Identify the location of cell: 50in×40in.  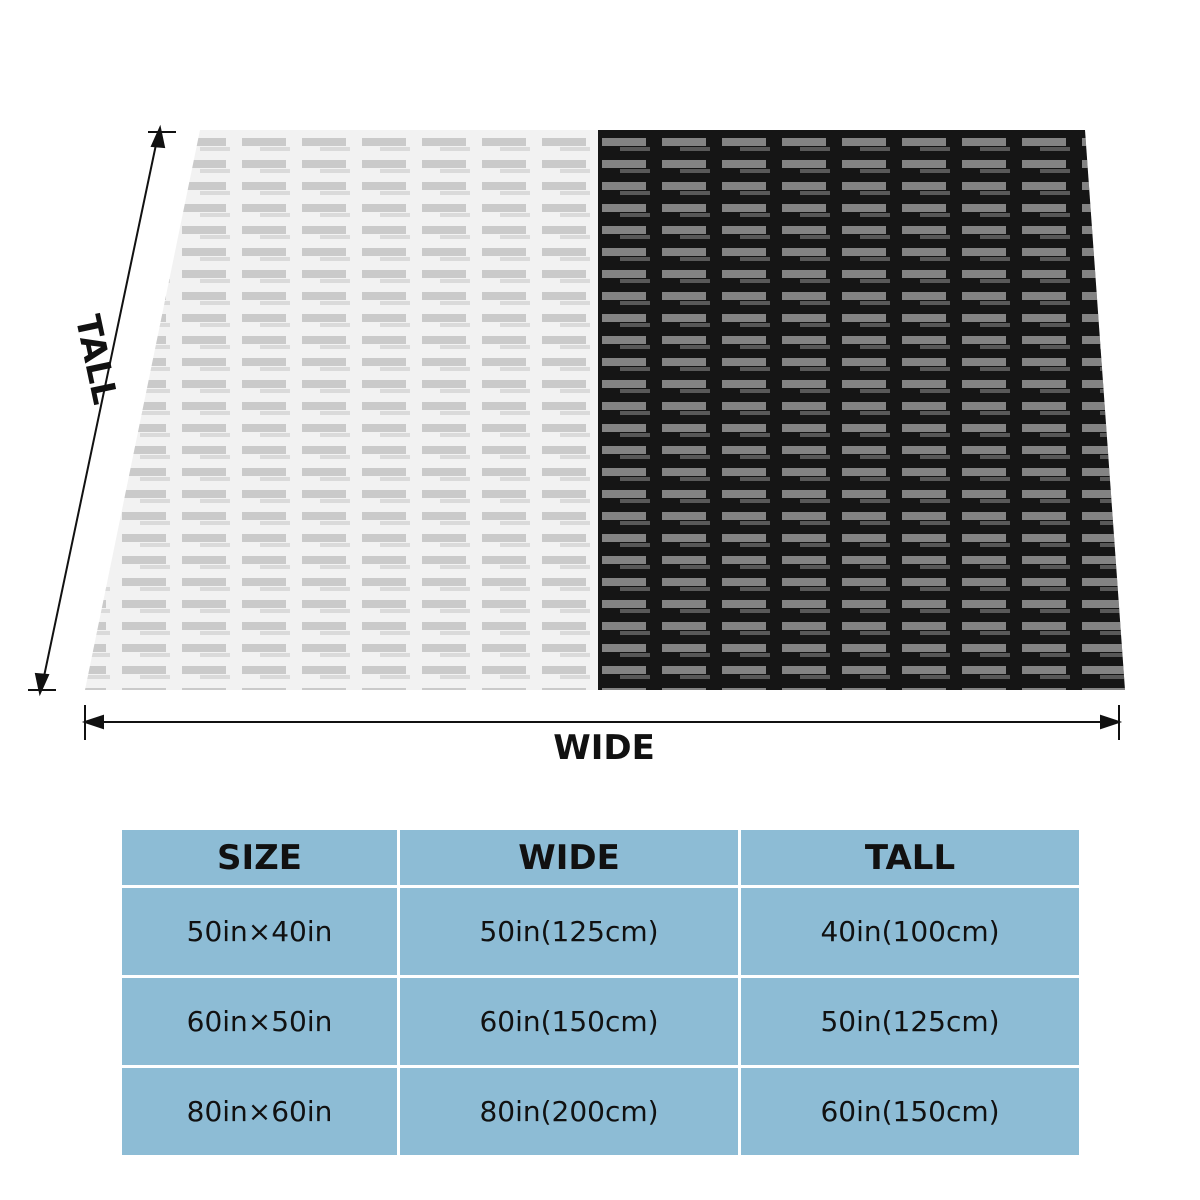
(260, 931).